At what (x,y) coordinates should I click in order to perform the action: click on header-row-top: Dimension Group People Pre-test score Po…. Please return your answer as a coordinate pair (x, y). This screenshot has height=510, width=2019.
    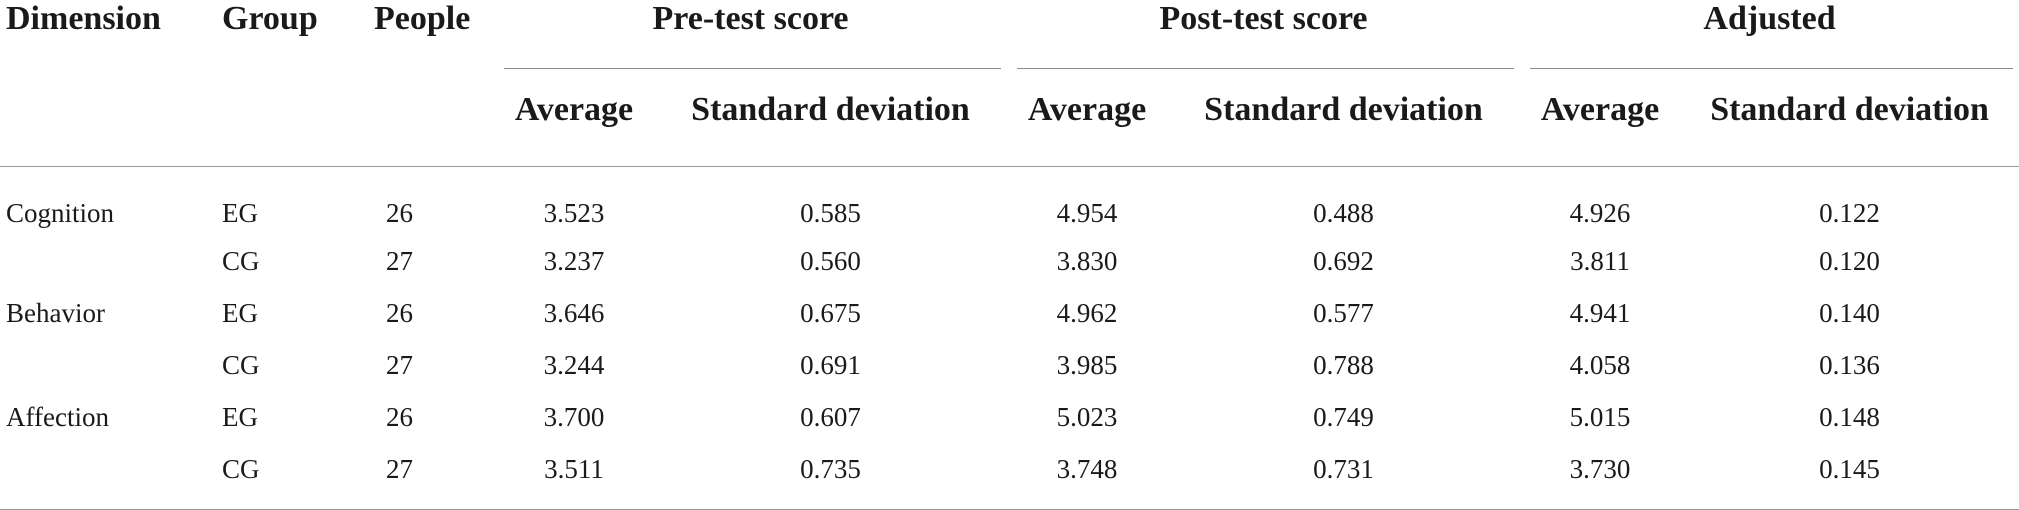
    Looking at the image, I should click on (1009, 34).